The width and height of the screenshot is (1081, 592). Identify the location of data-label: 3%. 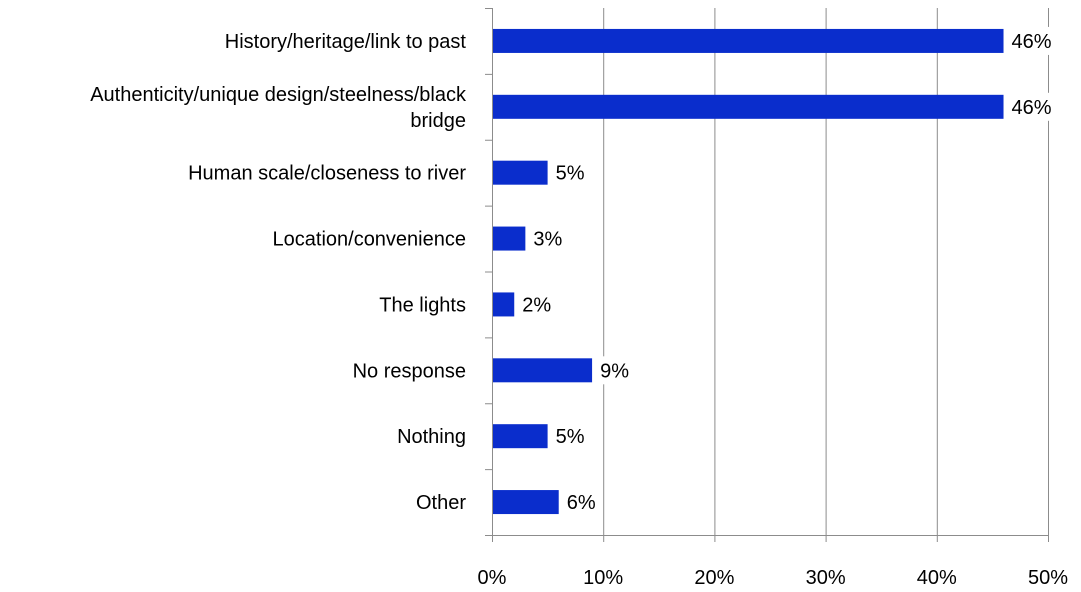
(547, 240).